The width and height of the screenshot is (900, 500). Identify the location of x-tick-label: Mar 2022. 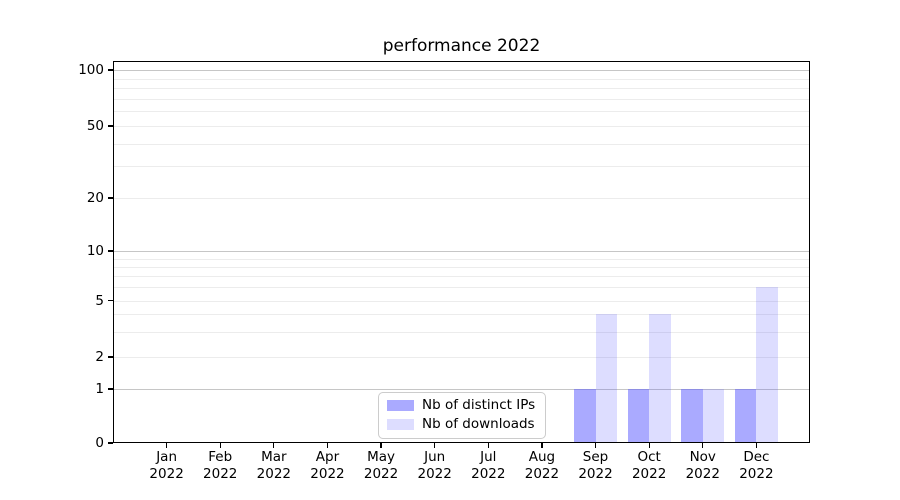
(274, 465).